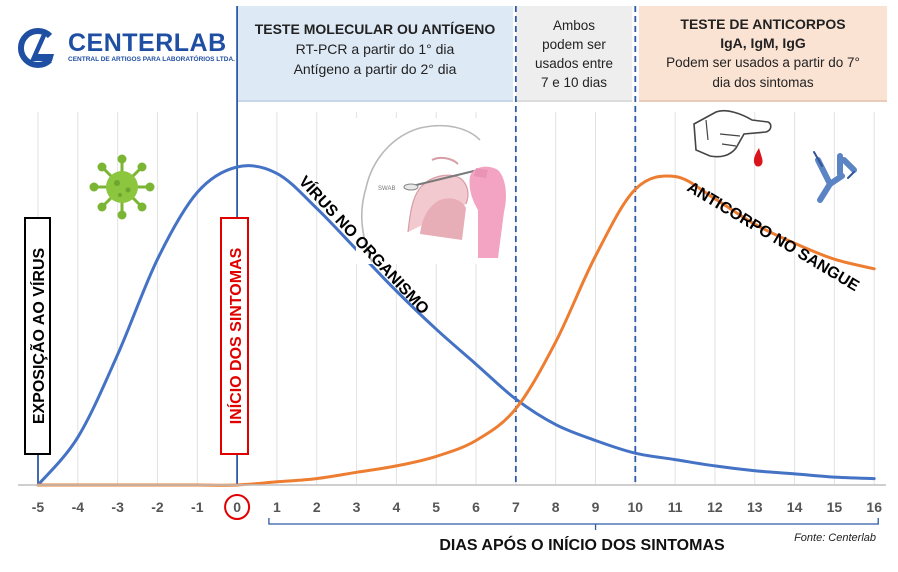  Describe the element at coordinates (574, 63) in the screenshot. I see `both-line-3: usados entre` at that location.